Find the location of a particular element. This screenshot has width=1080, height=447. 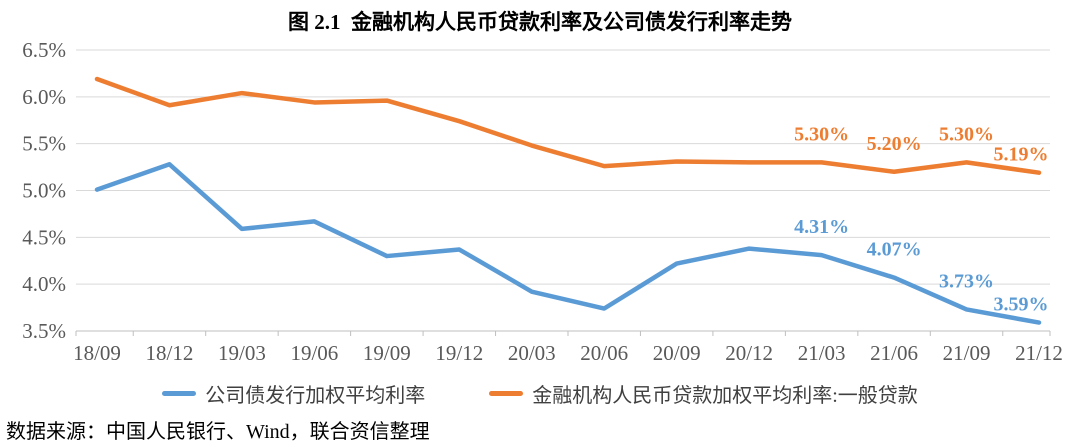

legend-label-corporate-bond-rate: 公司债发行加权平均利率 is located at coordinates (315, 396).